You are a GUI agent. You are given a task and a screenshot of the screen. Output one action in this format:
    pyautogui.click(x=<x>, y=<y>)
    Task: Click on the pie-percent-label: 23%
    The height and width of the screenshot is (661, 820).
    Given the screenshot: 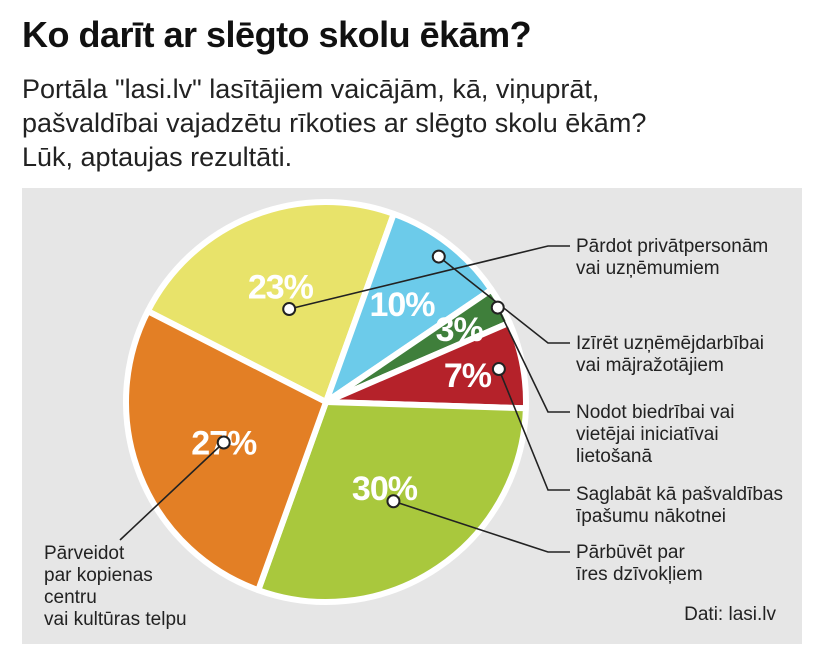 What is the action you would take?
    pyautogui.click(x=281, y=288)
    